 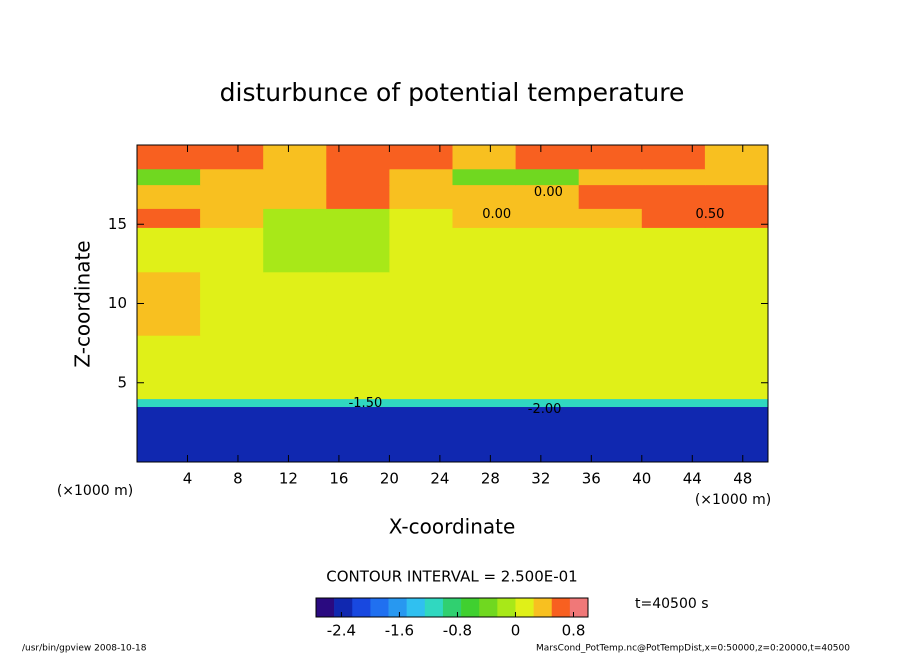 What do you see at coordinates (341, 631) in the screenshot?
I see `colorbar-tick-label: -2.4` at bounding box center [341, 631].